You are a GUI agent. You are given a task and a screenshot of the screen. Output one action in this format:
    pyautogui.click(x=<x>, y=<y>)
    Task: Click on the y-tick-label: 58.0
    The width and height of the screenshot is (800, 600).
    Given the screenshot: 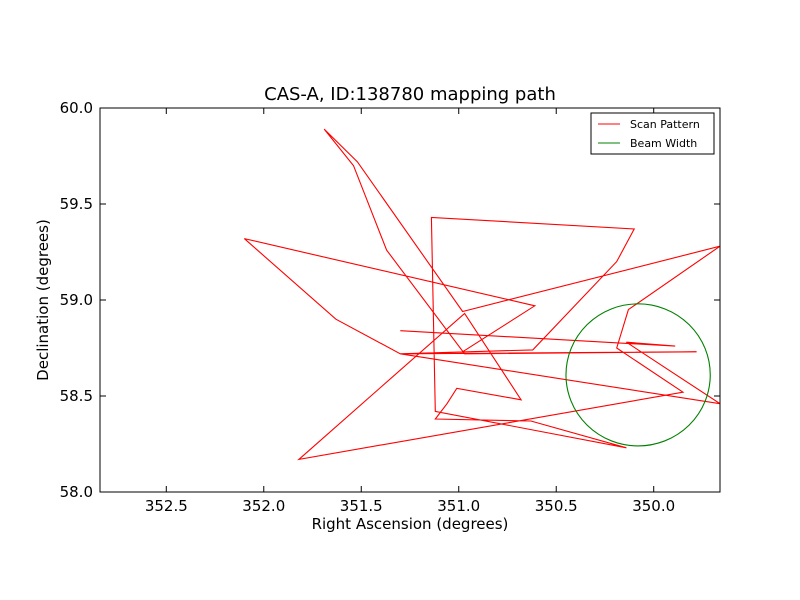 What is the action you would take?
    pyautogui.click(x=76, y=492)
    